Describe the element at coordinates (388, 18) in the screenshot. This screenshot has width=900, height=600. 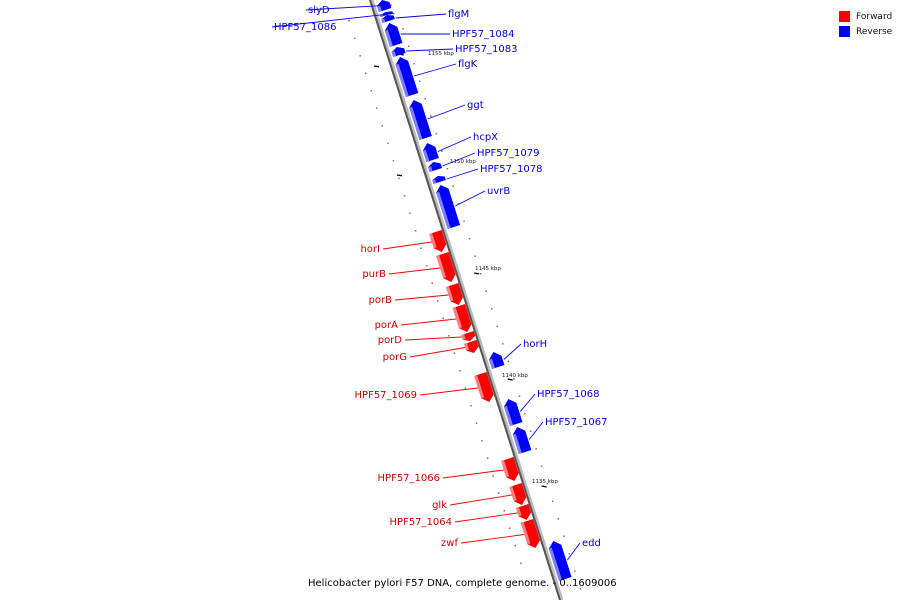
I see `gene-flgM` at that location.